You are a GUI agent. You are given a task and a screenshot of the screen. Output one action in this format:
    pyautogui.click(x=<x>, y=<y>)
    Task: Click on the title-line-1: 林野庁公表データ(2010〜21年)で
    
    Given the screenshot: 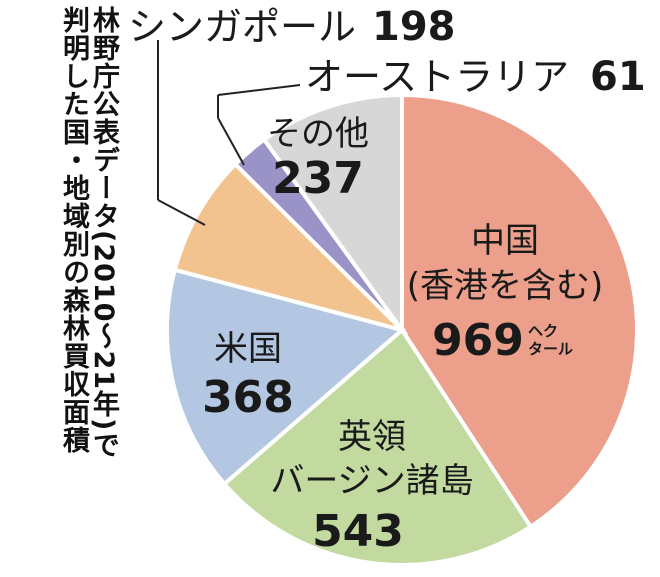 What is the action you would take?
    pyautogui.click(x=103, y=233)
    